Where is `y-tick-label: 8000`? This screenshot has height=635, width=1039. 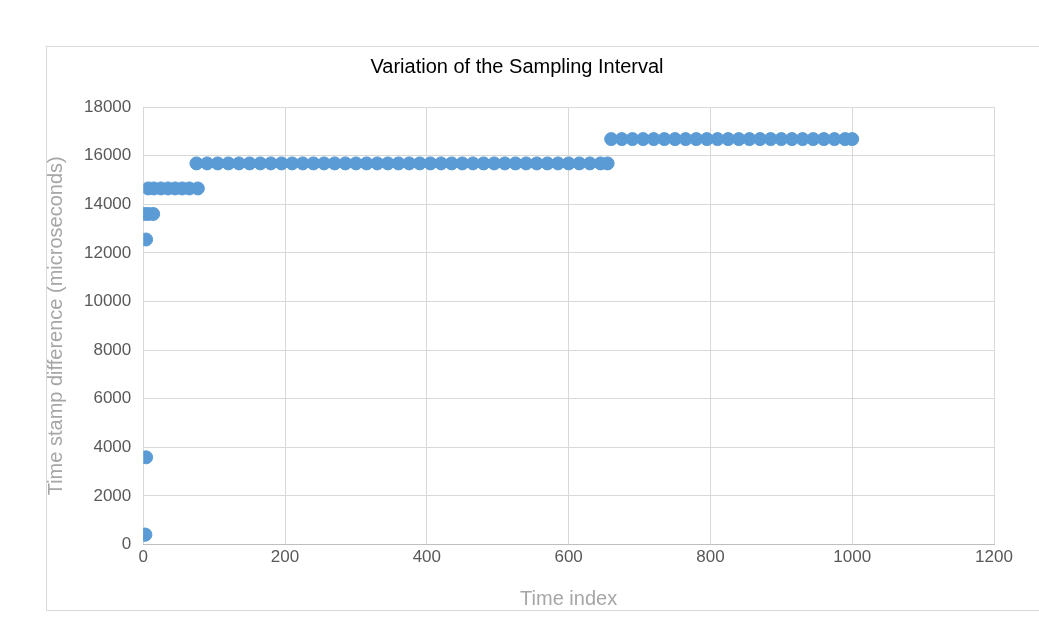 y-tick-label: 8000 is located at coordinates (112, 349).